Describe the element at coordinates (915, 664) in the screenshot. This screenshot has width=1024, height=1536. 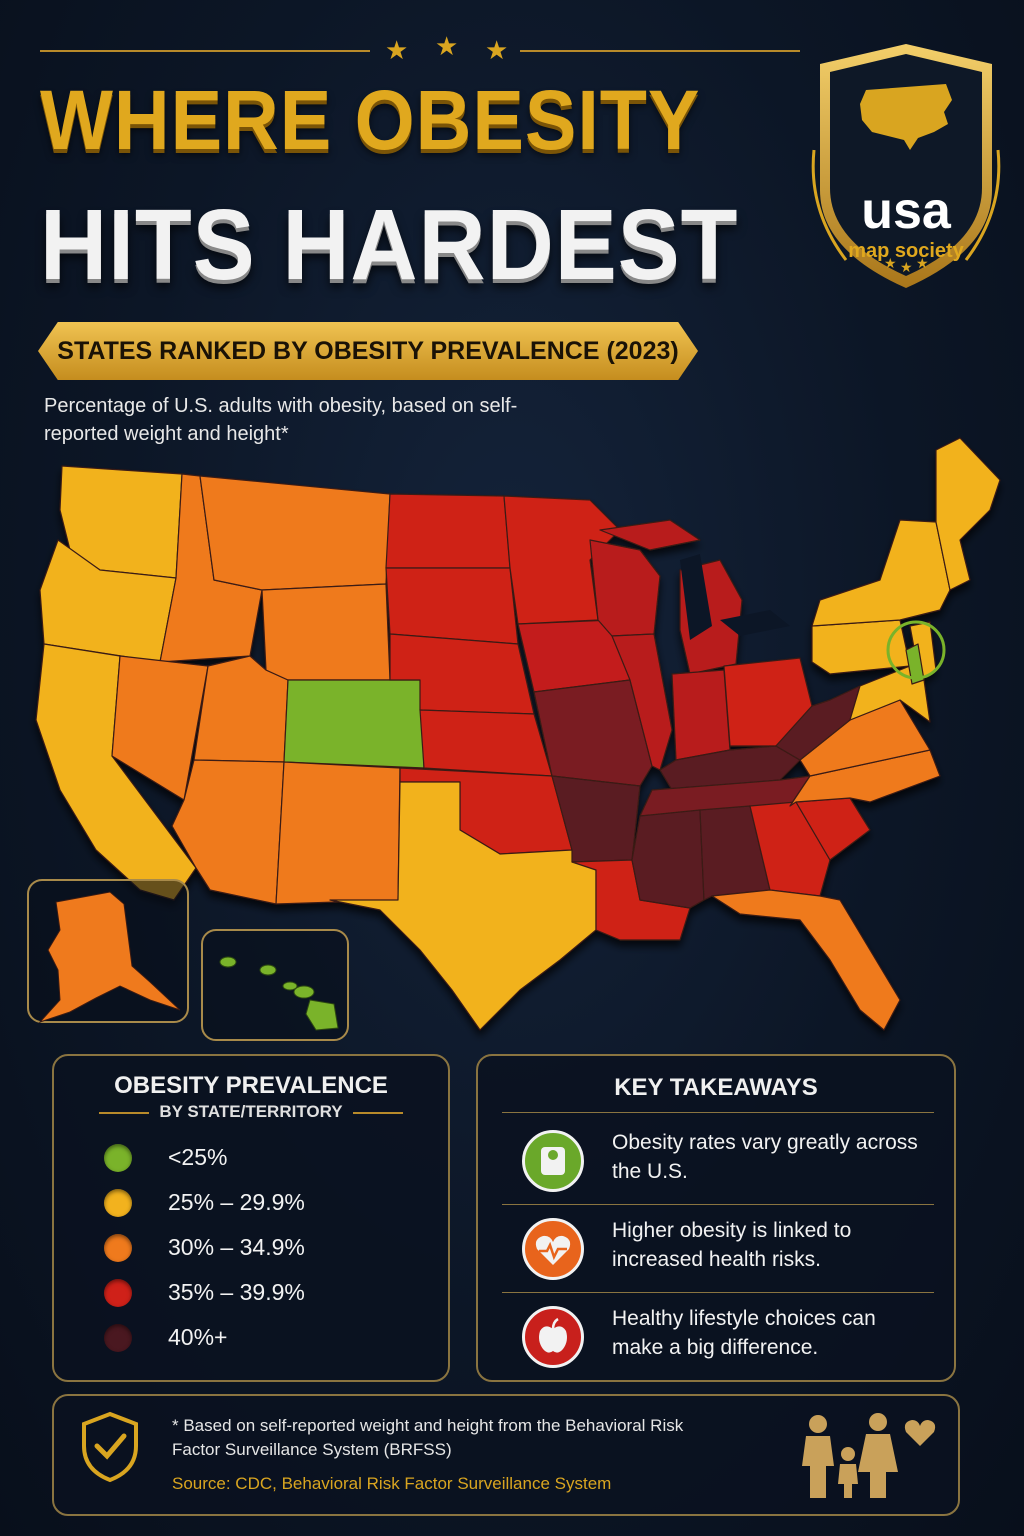
I see `dc-highlight` at that location.